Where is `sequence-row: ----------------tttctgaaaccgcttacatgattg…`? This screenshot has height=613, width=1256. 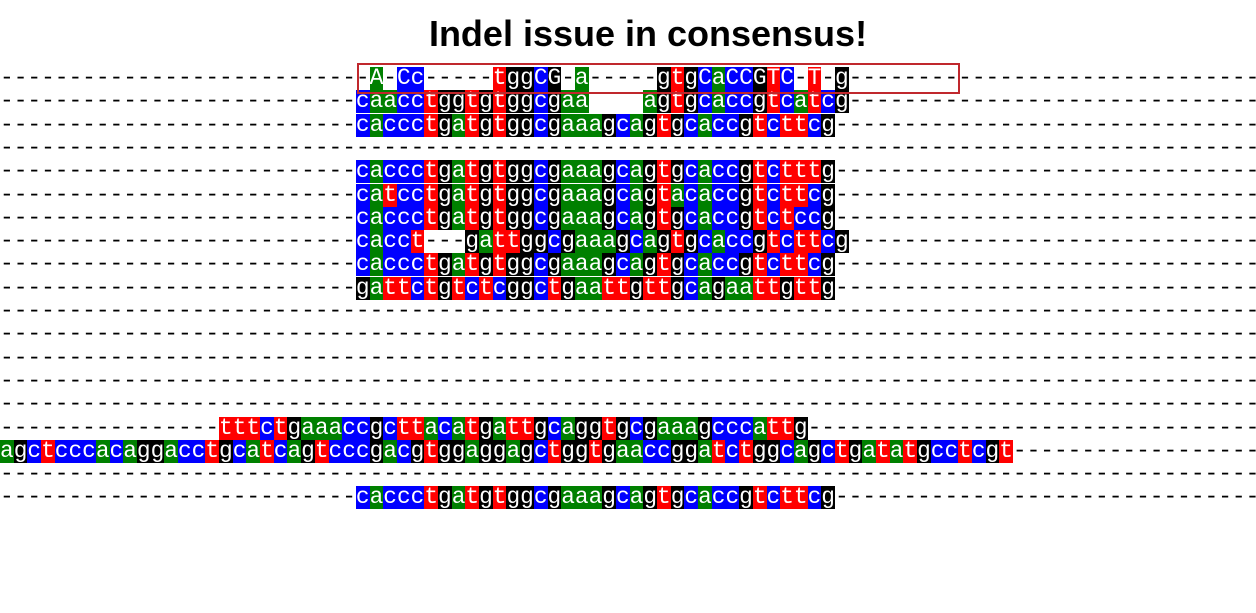
sequence-row: ----------------tttctgaaaccgcttacatgattg… is located at coordinates (628, 427).